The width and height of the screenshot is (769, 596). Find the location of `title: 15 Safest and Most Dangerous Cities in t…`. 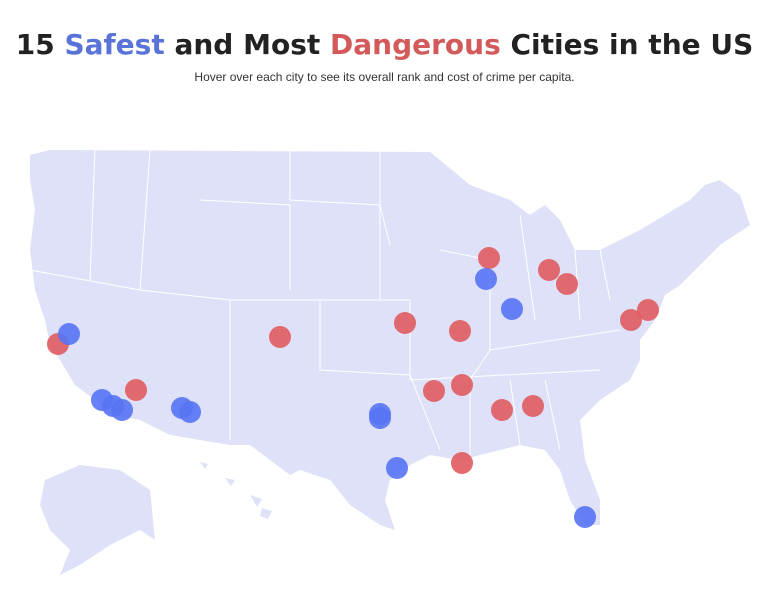

title: 15 Safest and Most Dangerous Cities in t… is located at coordinates (384, 44).